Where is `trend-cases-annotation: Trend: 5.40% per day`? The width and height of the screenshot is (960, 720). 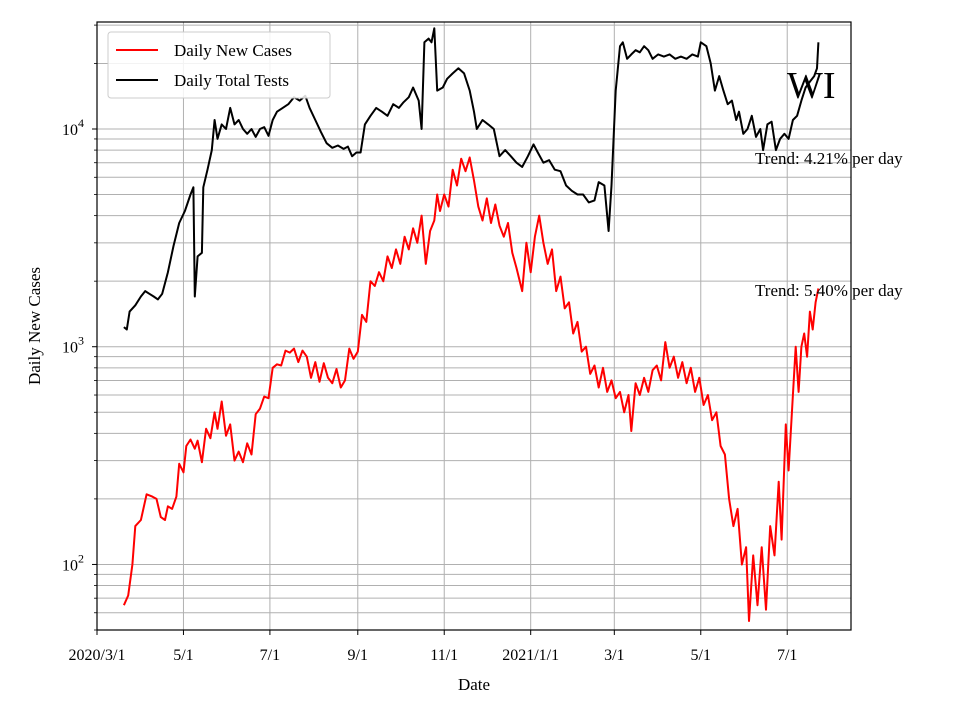
trend-cases-annotation: Trend: 5.40% per day is located at coordinates (829, 290).